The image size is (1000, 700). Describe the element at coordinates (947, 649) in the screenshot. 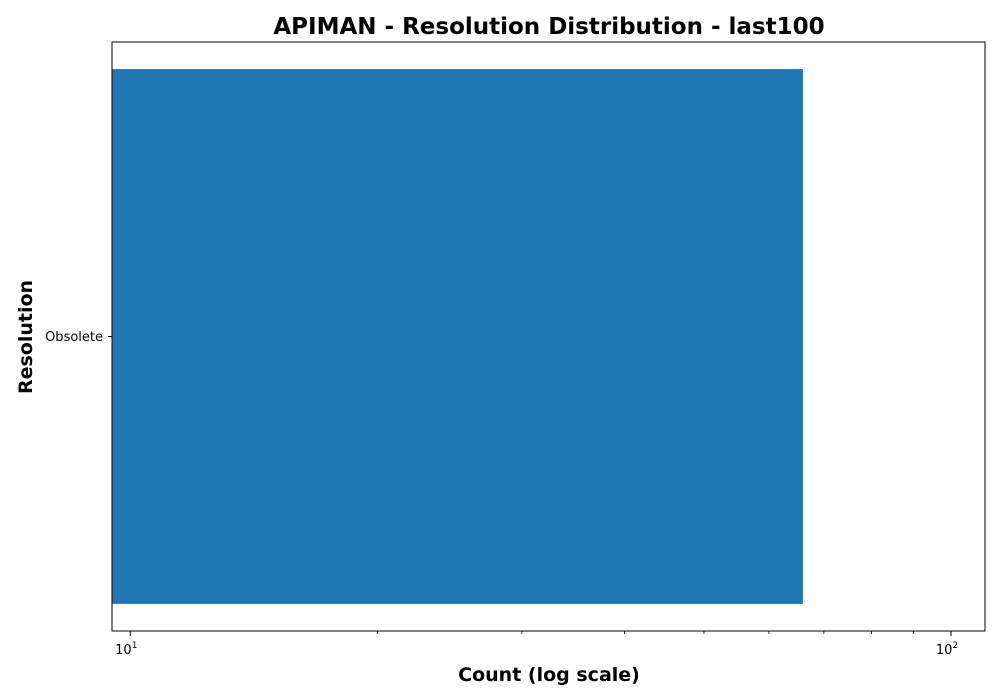

I see `x-tick-label: 10²` at that location.